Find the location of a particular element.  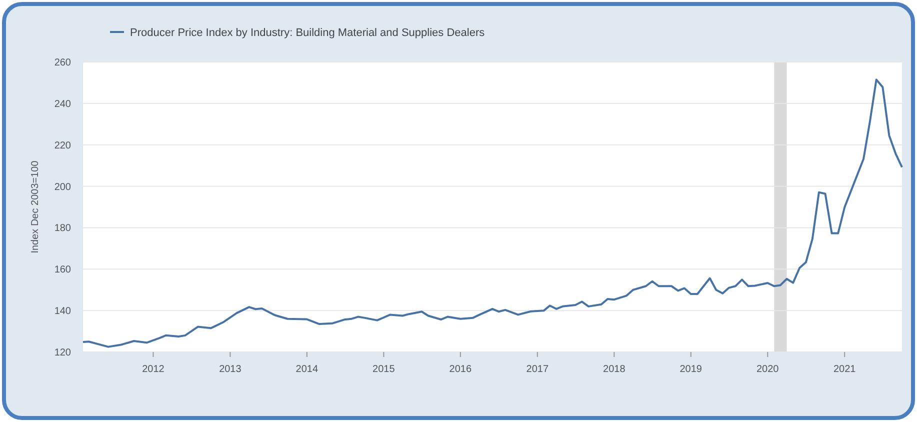

x-tick-label: 2019 is located at coordinates (691, 369).